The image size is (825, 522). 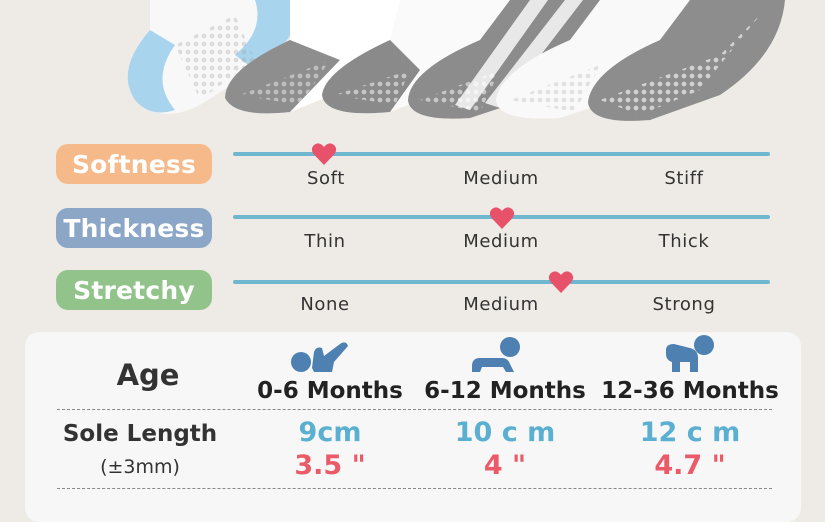 What do you see at coordinates (690, 353) in the screenshot?
I see `baby-sitting-icon` at bounding box center [690, 353].